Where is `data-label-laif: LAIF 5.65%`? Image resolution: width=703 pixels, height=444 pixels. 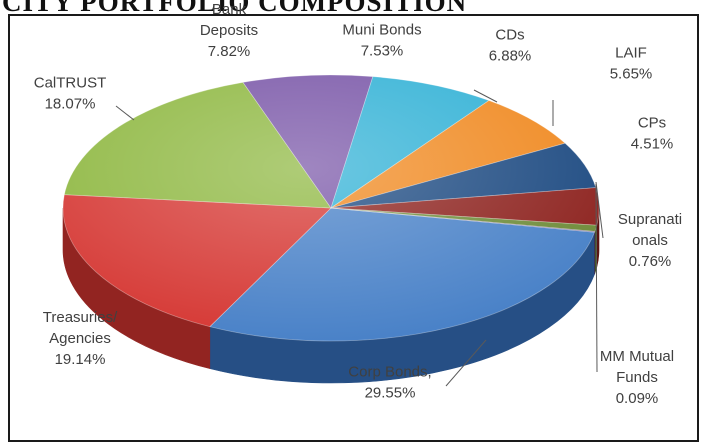
data-label-laif: LAIF 5.65% is located at coordinates (631, 64).